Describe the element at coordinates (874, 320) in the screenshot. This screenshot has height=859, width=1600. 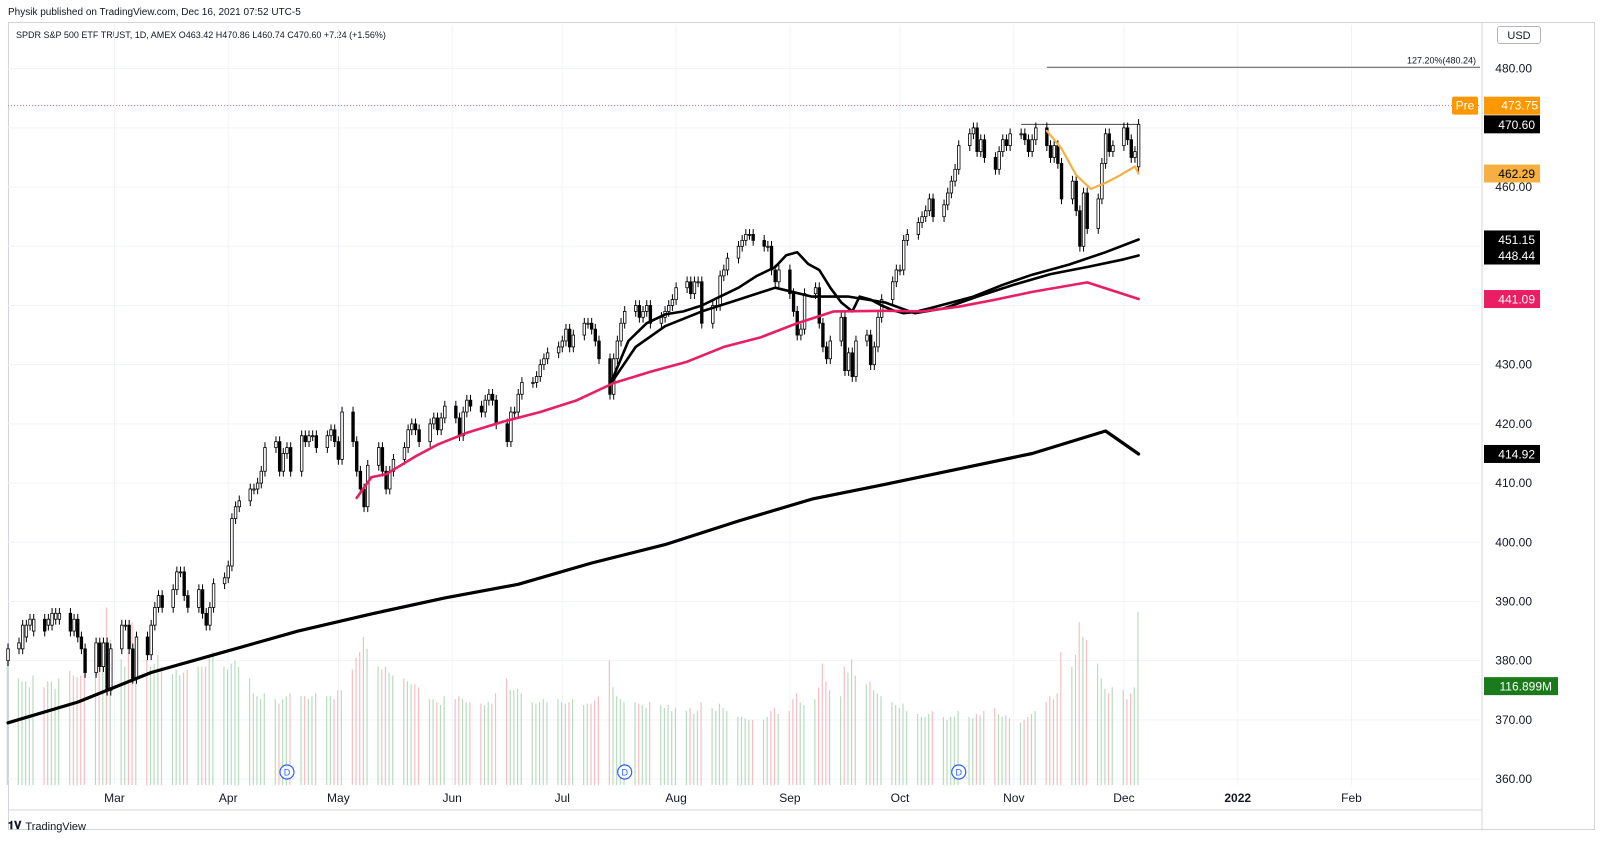
I see `ma-line-sma50` at that location.